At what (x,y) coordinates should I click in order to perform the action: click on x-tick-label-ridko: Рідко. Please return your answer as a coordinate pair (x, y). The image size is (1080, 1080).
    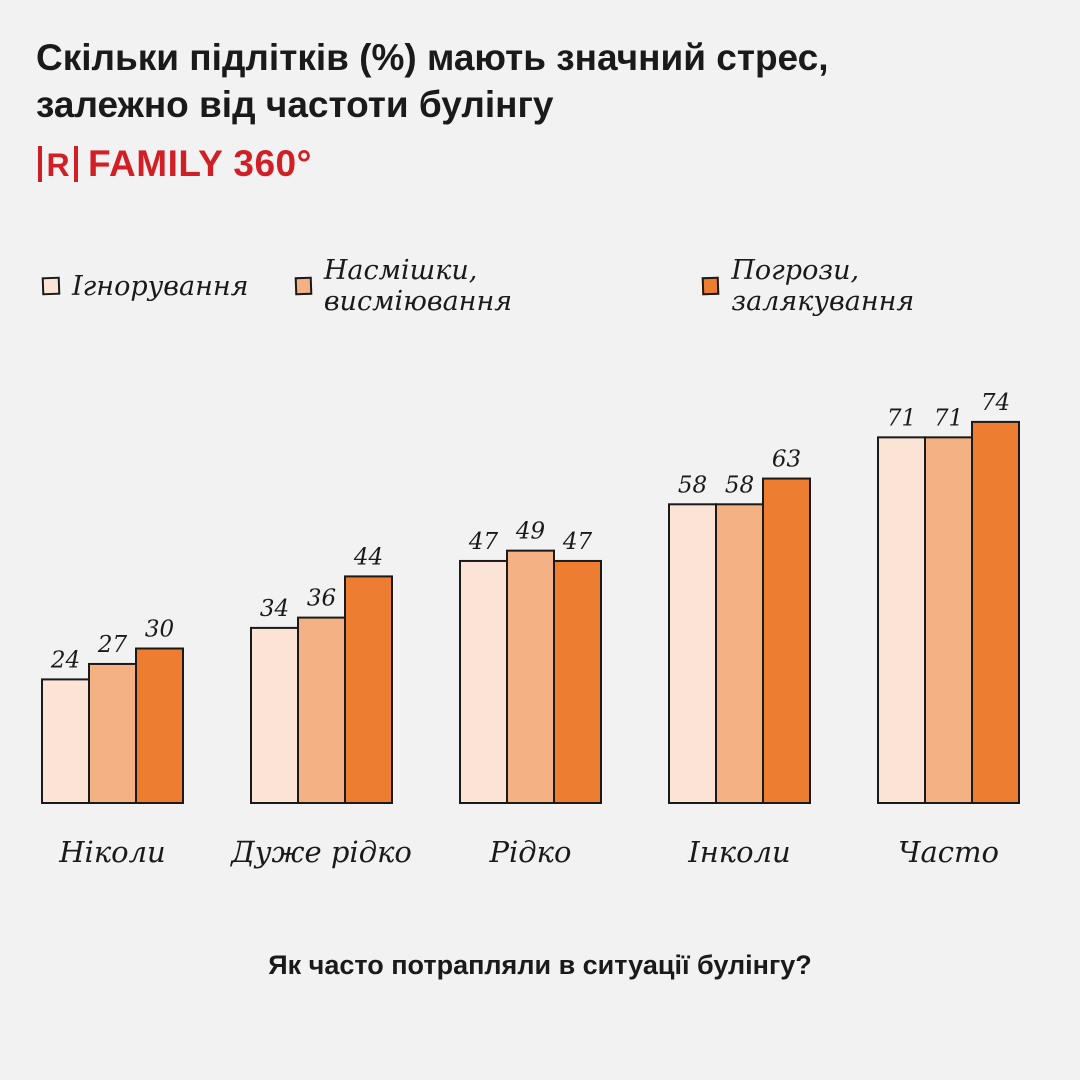
    Looking at the image, I should click on (530, 852).